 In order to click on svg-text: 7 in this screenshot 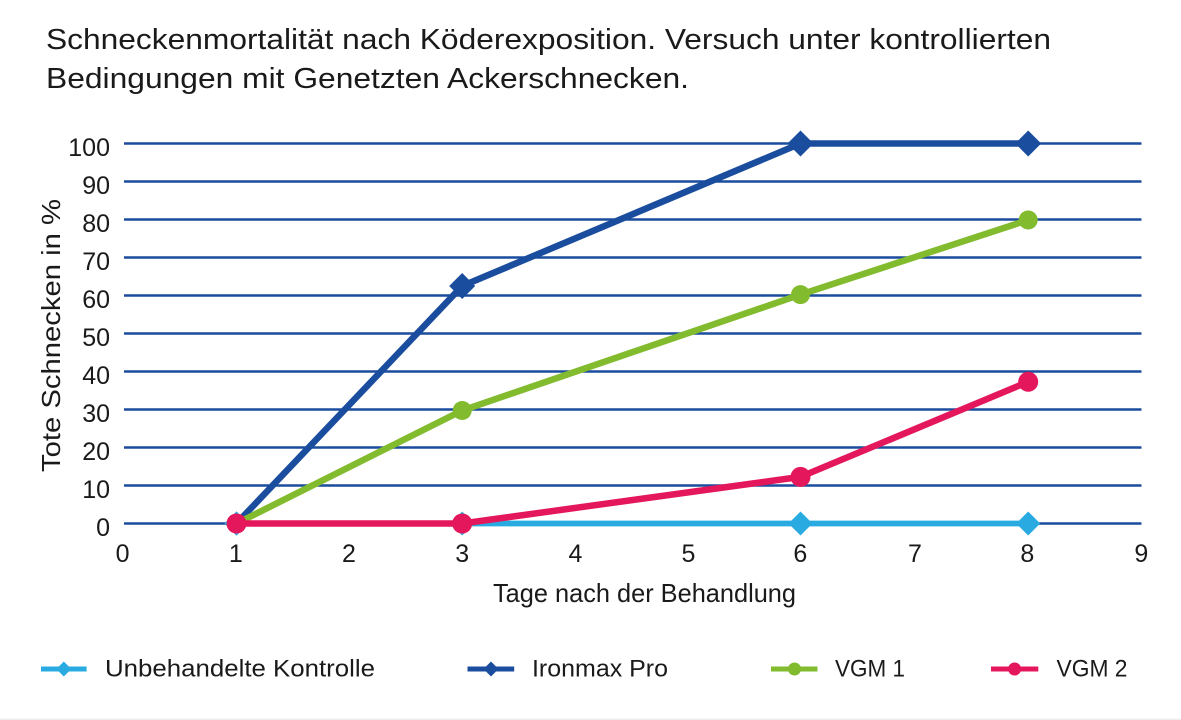, I will do `click(915, 554)`.